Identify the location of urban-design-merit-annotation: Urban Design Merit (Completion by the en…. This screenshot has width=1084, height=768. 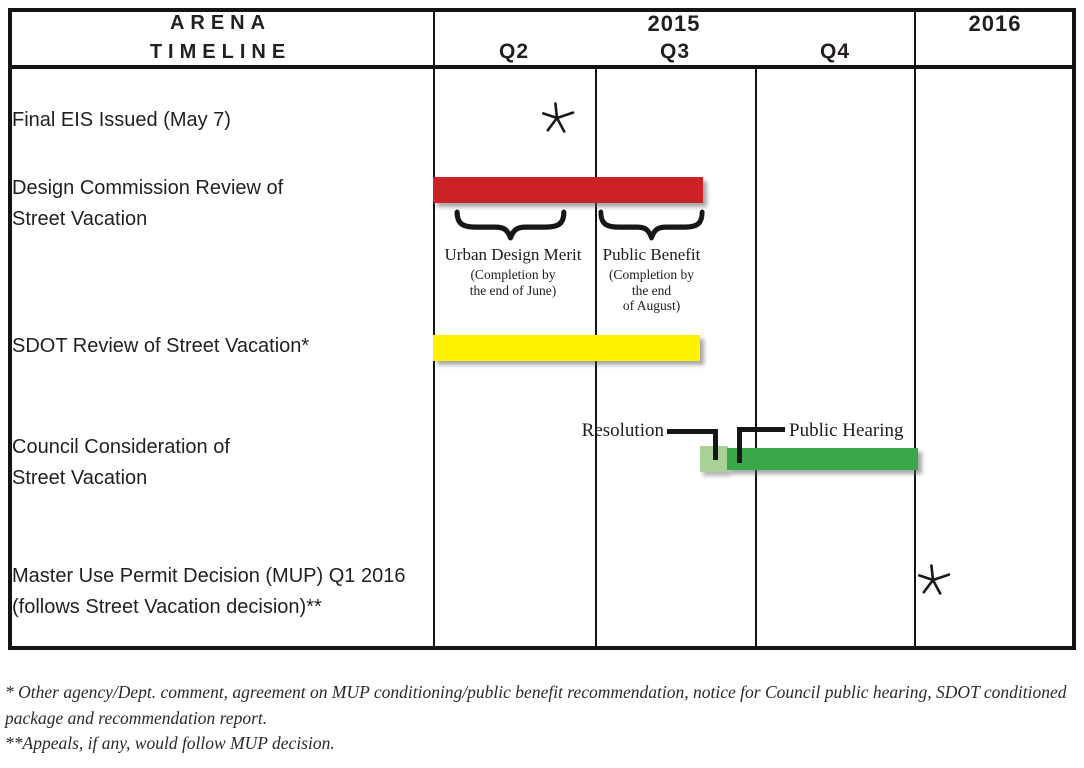
(513, 270).